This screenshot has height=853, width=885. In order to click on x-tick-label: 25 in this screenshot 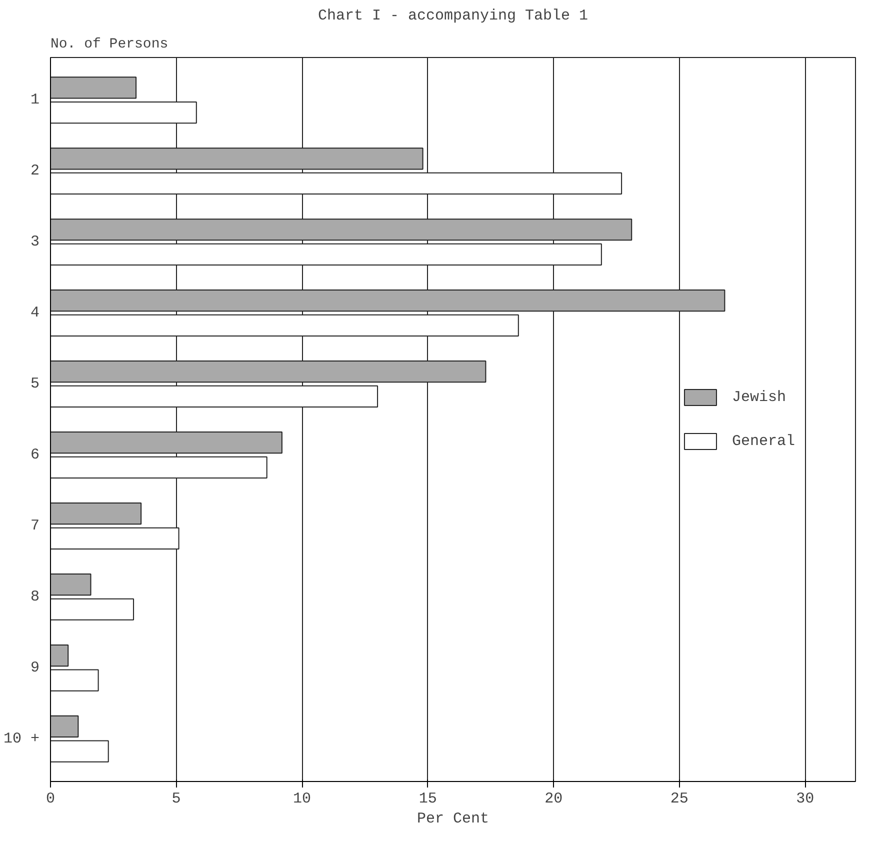, I will do `click(679, 799)`.